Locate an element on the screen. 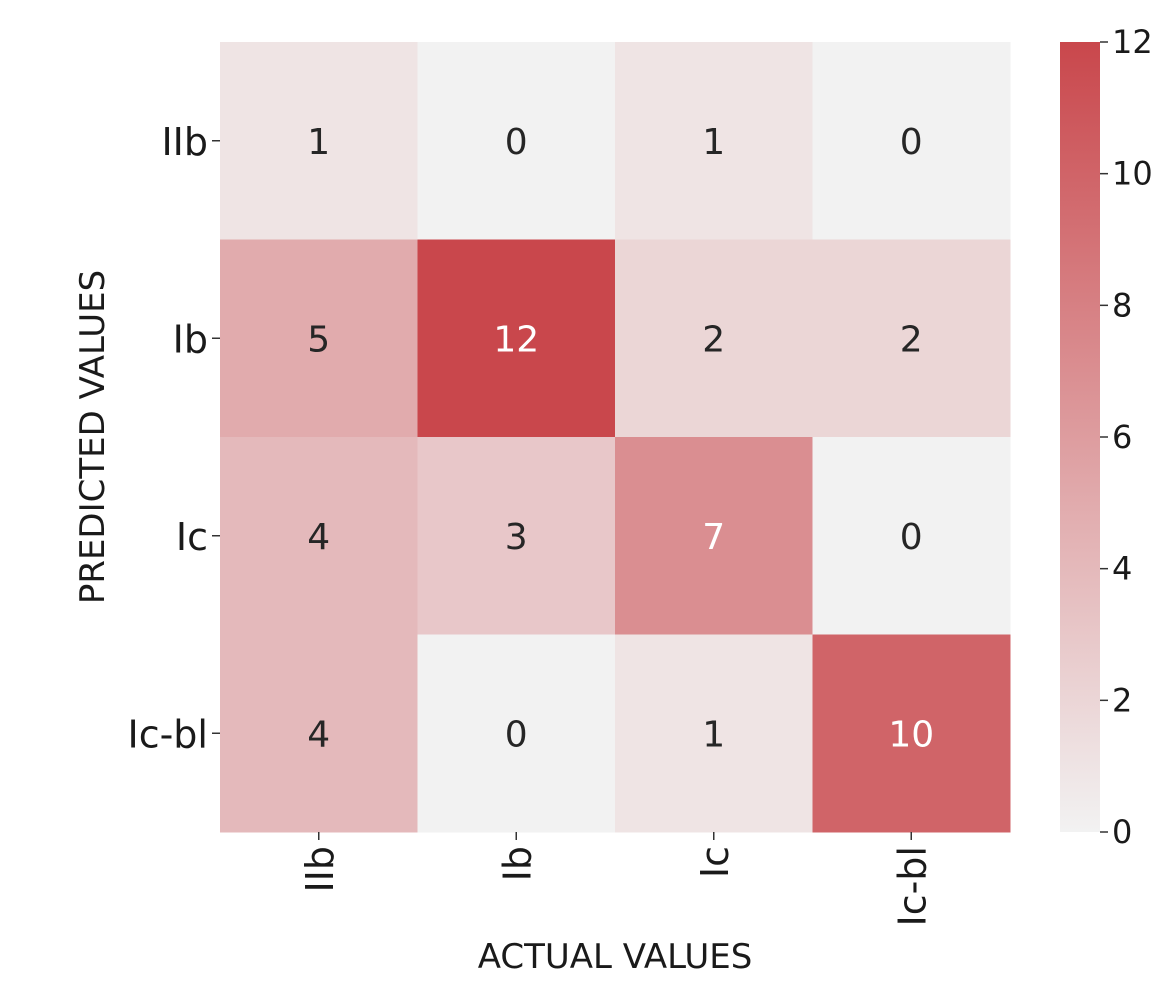 This screenshot has width=1166, height=986. colorbar-tick-label-1: 2 is located at coordinates (1122, 700).